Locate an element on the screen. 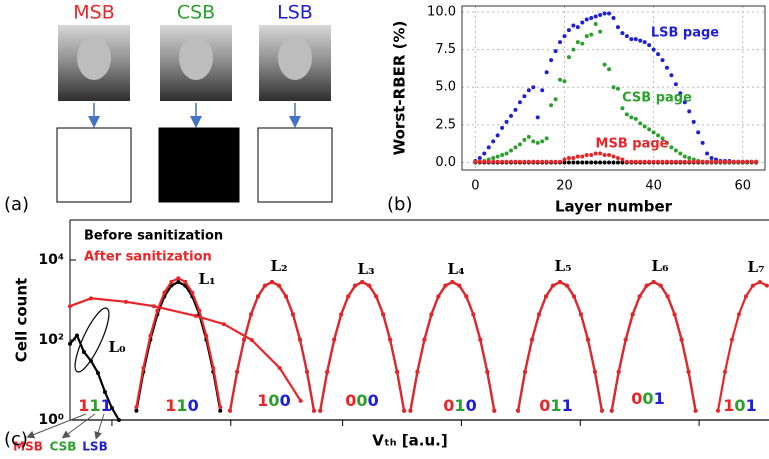  bit-name: MSB is located at coordinates (28, 447).